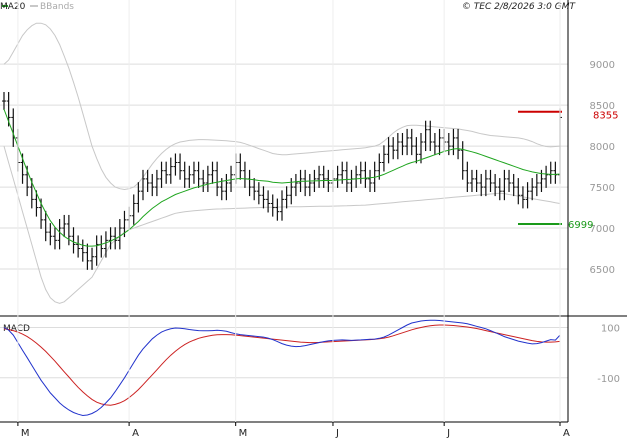  Describe the element at coordinates (602, 168) in the screenshot. I see `price-y-tick-labels: 6500 7000 7500 8000 8500 9000` at that location.